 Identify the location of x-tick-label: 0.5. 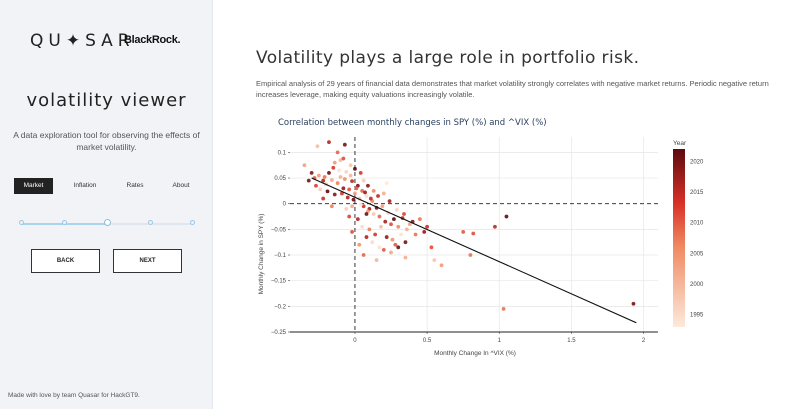
(427, 341).